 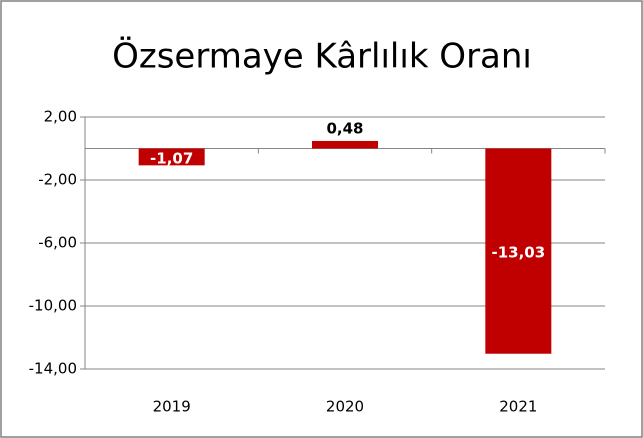 I want to click on data-label: -13,03, so click(x=518, y=253).